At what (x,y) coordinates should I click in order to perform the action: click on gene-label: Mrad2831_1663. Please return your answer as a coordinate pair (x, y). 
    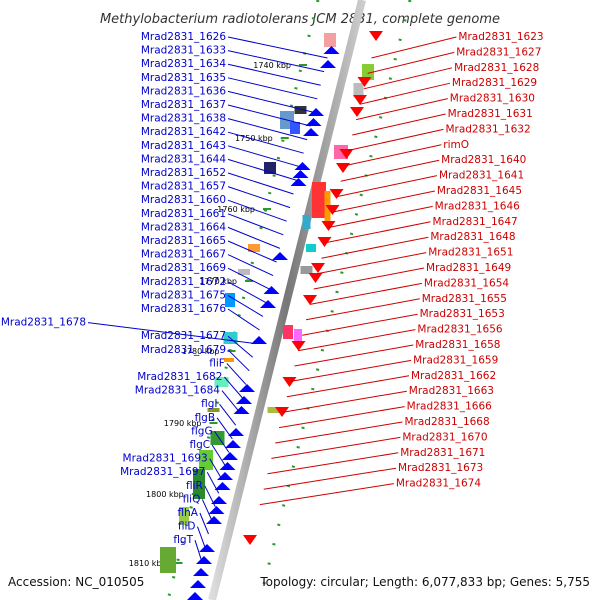
    Looking at the image, I should click on (451, 391).